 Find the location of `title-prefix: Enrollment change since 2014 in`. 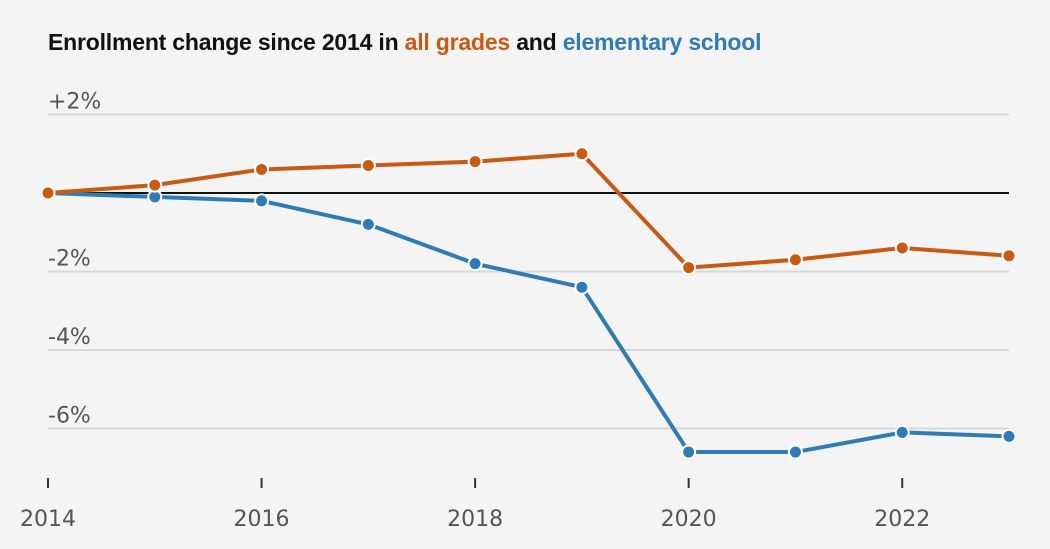

title-prefix: Enrollment change since 2014 in is located at coordinates (226, 42).